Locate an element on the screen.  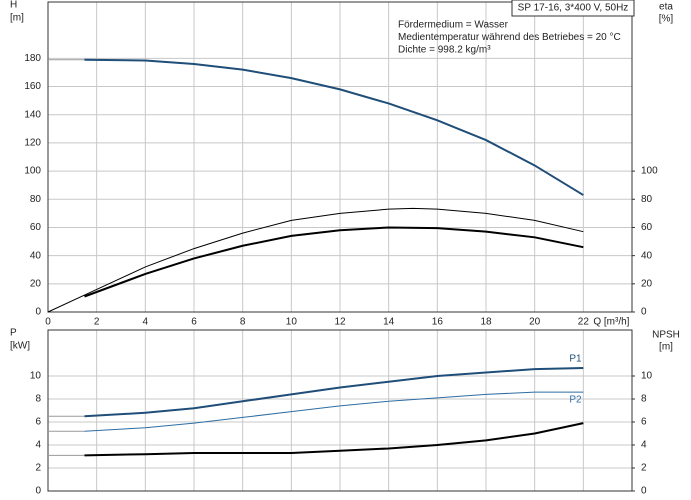
y-tick-label: 180 is located at coordinates (32, 58).